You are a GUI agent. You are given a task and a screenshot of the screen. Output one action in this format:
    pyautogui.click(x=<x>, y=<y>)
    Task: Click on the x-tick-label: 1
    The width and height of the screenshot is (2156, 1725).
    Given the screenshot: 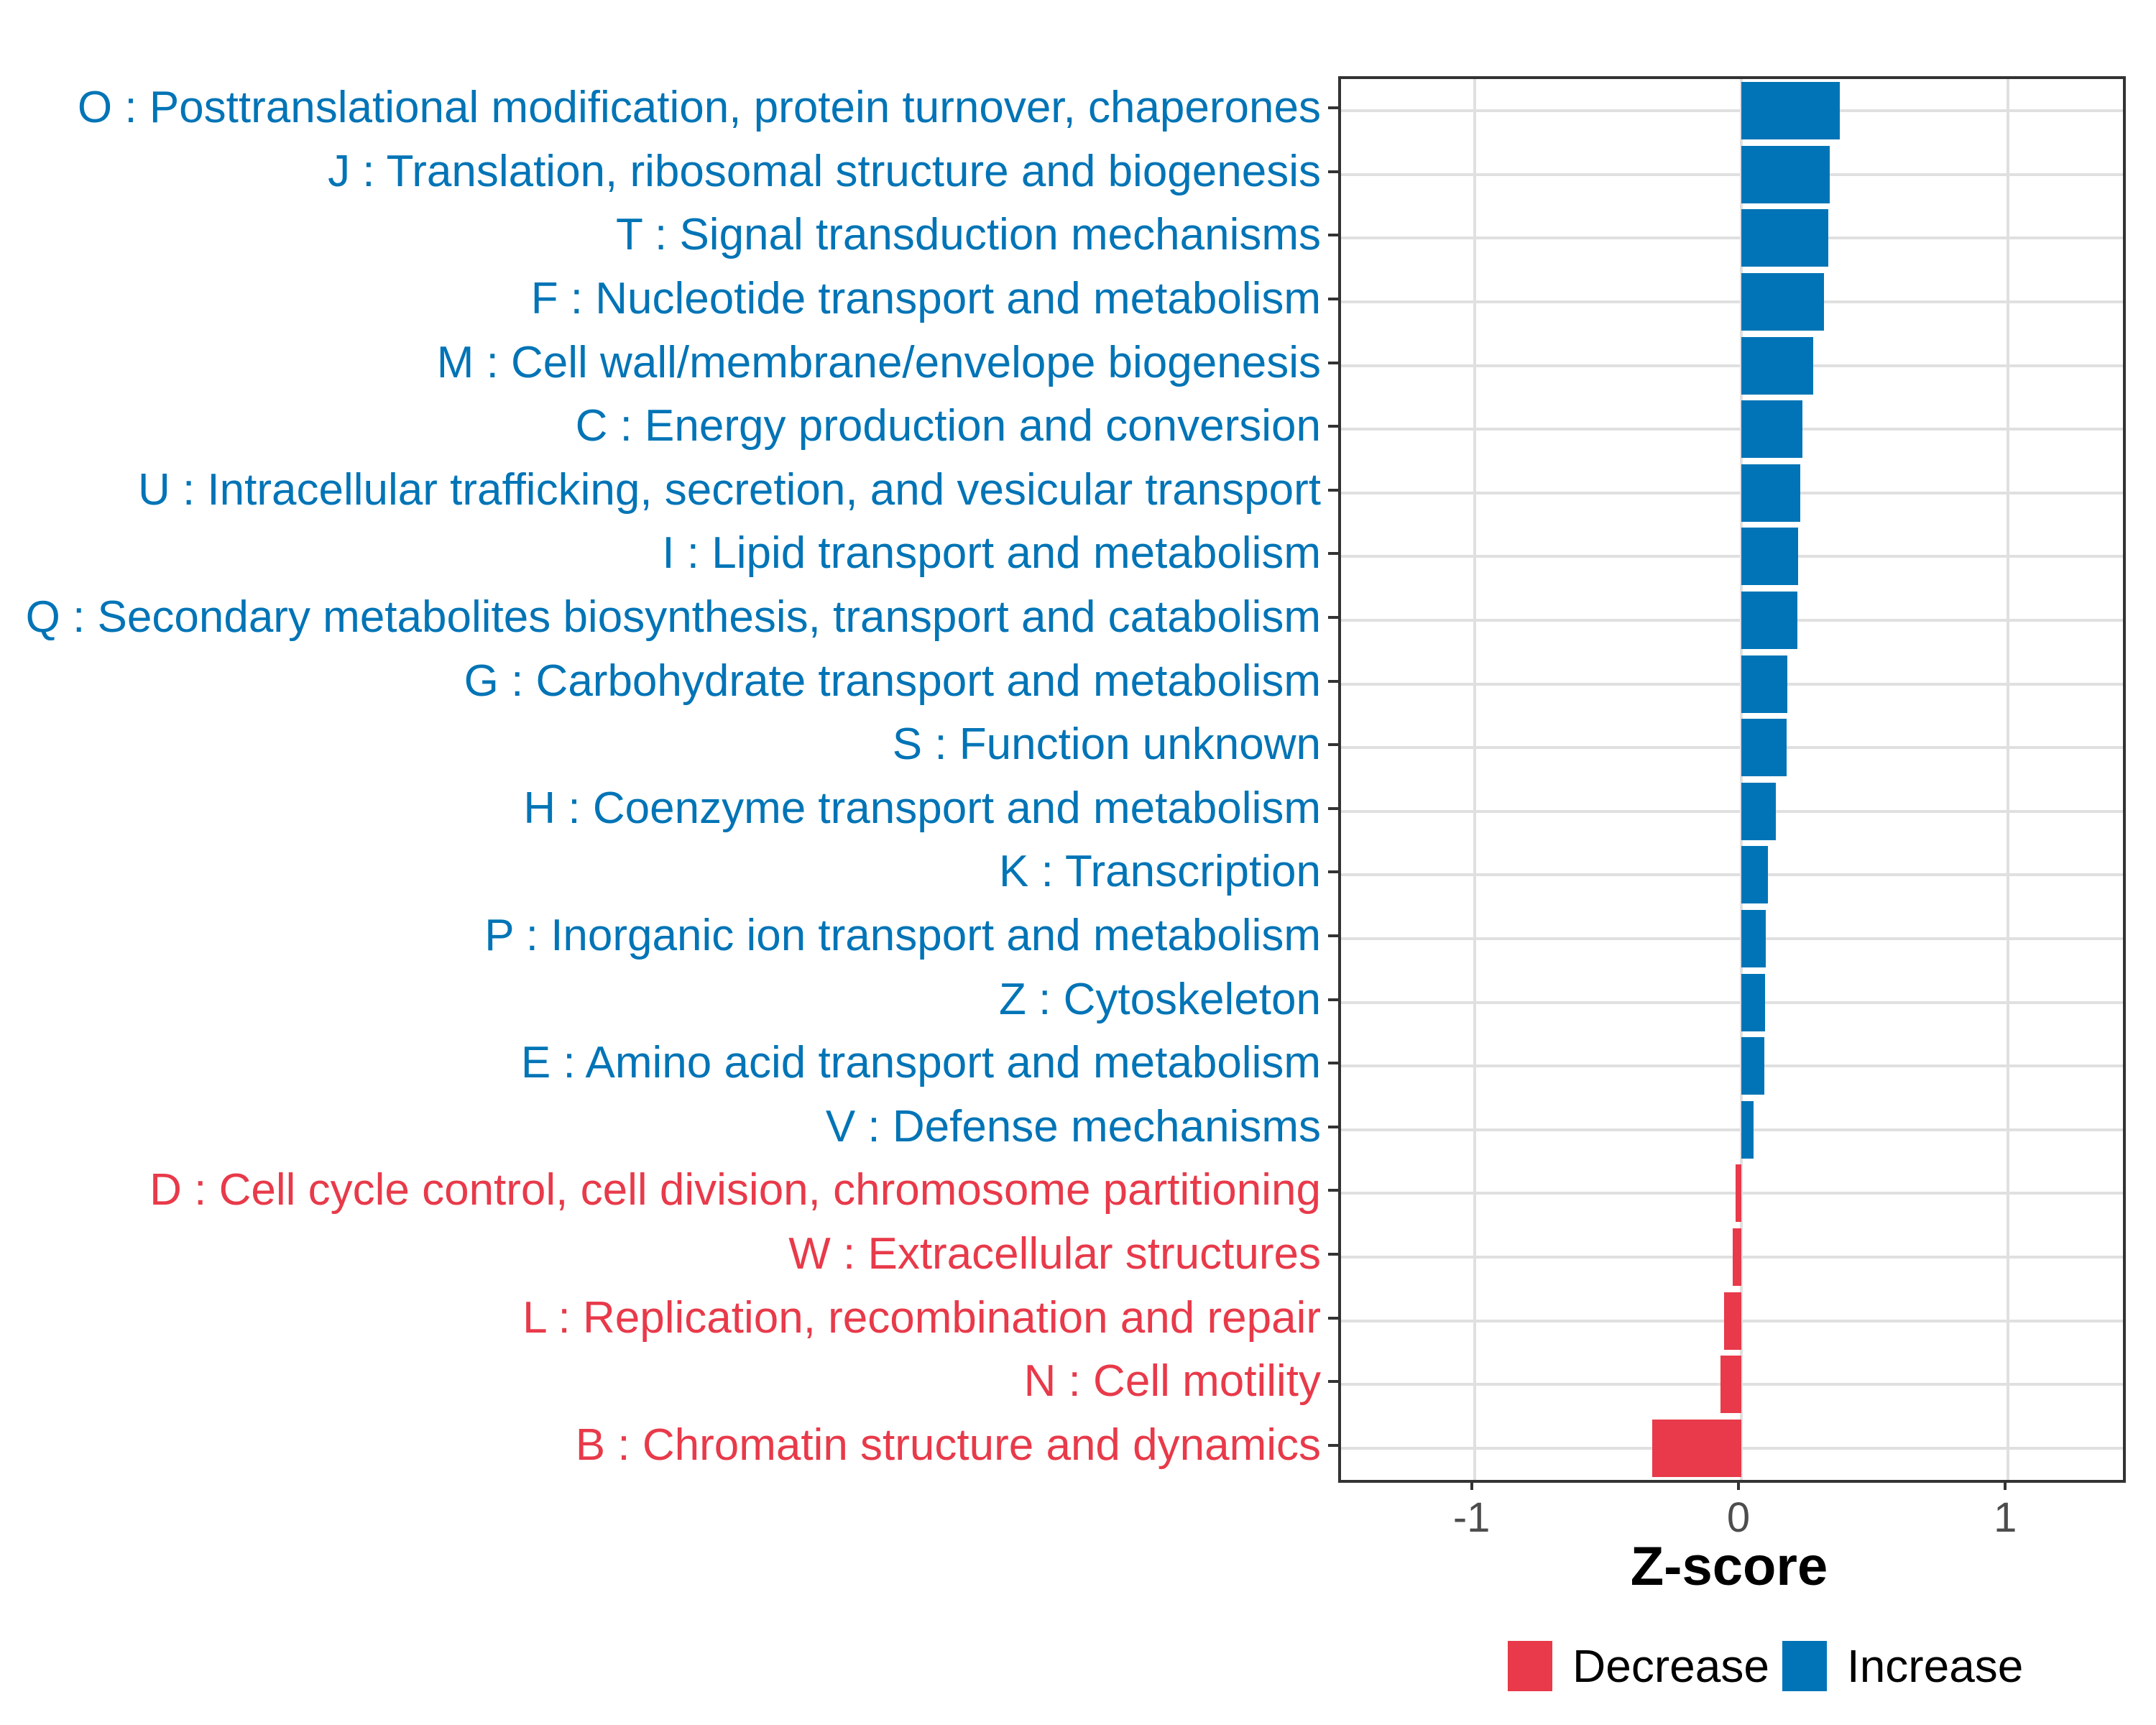 What is the action you would take?
    pyautogui.click(x=2005, y=1517)
    